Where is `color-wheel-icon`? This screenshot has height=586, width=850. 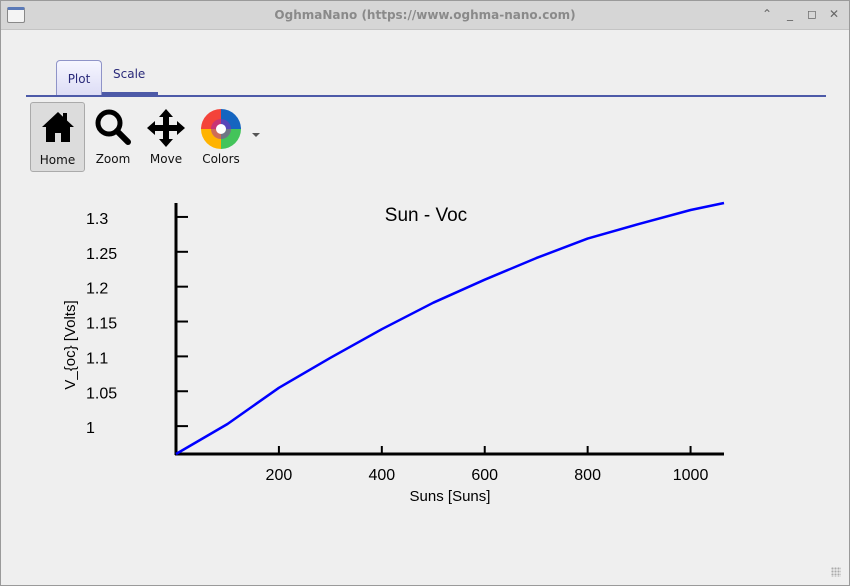
color-wheel-icon is located at coordinates (221, 129).